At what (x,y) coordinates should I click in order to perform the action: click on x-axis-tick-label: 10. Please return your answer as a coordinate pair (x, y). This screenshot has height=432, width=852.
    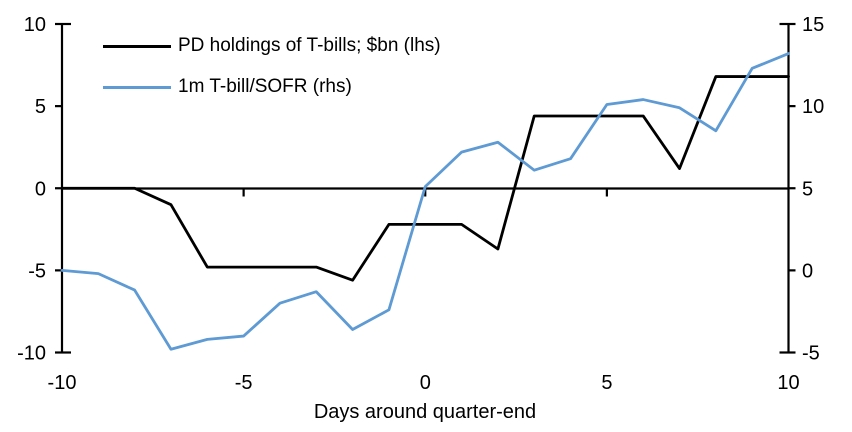
    Looking at the image, I should click on (788, 383).